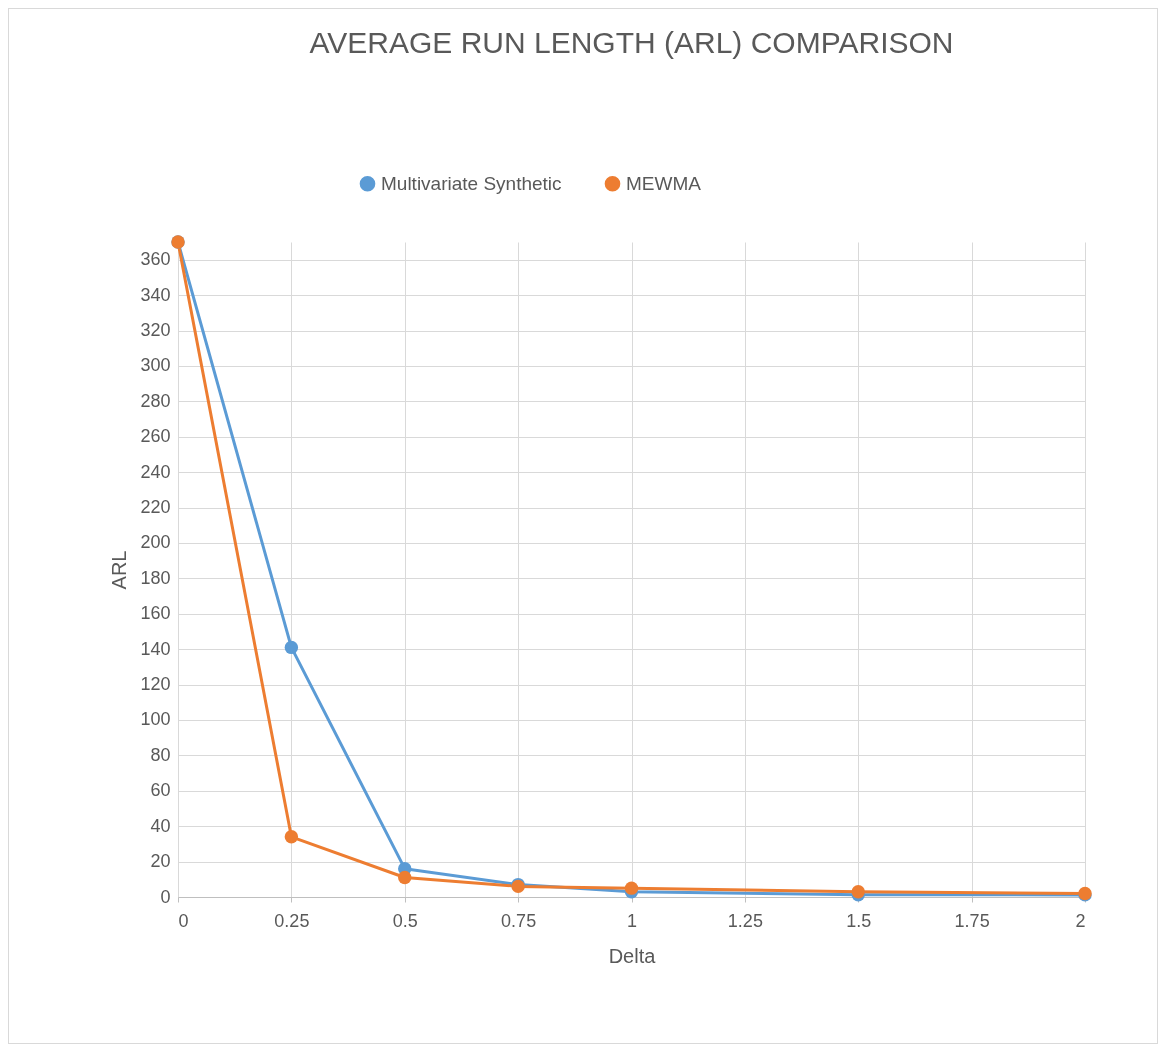  What do you see at coordinates (155, 365) in the screenshot?
I see `y-tick-label: 300` at bounding box center [155, 365].